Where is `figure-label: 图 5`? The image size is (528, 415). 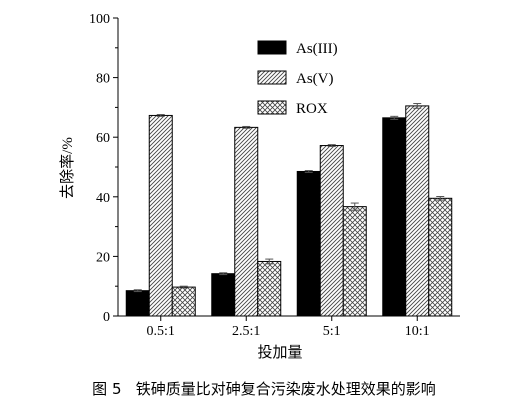 figure-label: 图 5 is located at coordinates (107, 389).